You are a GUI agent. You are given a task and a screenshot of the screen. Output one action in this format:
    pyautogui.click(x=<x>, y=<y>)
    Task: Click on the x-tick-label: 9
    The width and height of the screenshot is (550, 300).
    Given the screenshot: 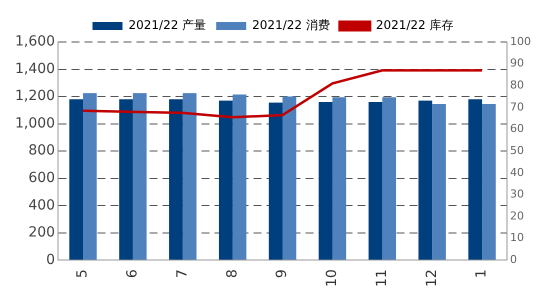 What is the action you would take?
    pyautogui.click(x=282, y=273)
    